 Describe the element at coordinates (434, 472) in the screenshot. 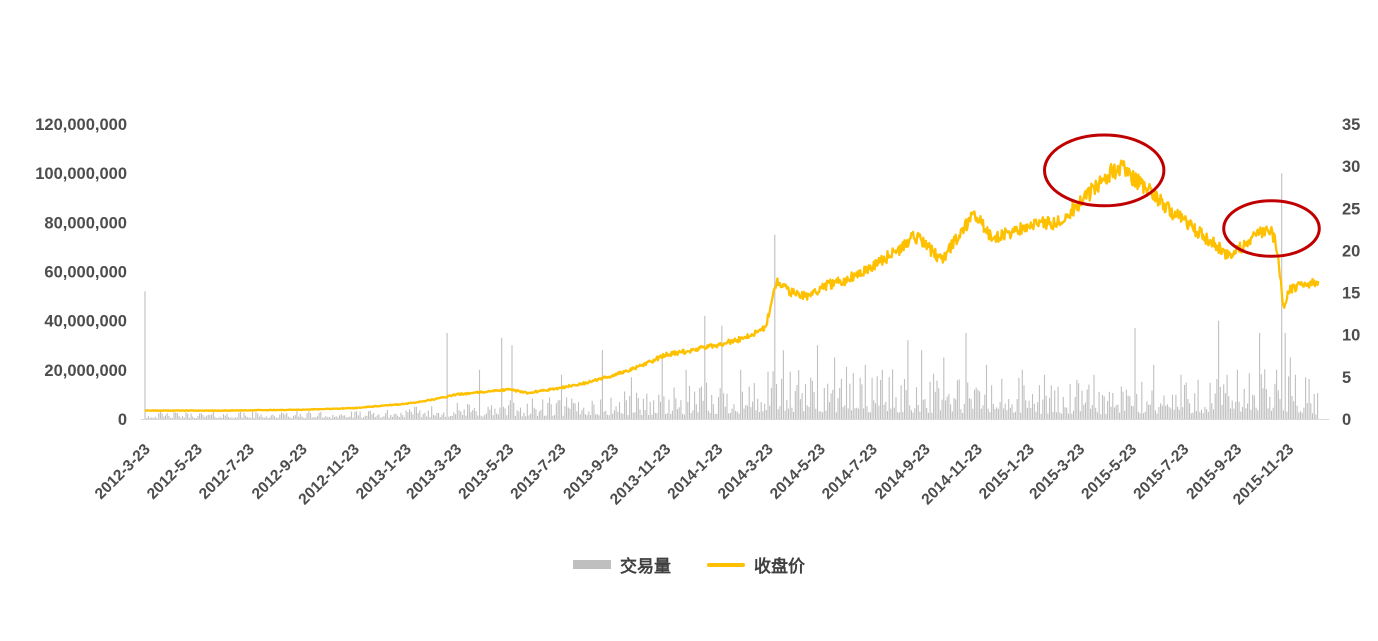

I see `x-axis-tick-label: 2013-3-23` at that location.